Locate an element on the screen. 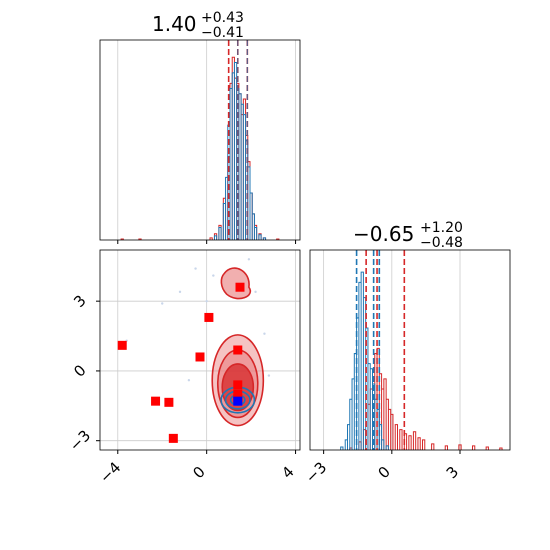  title-bottom-right: −0.65 +1.20 −0.48 is located at coordinates (408, 235).